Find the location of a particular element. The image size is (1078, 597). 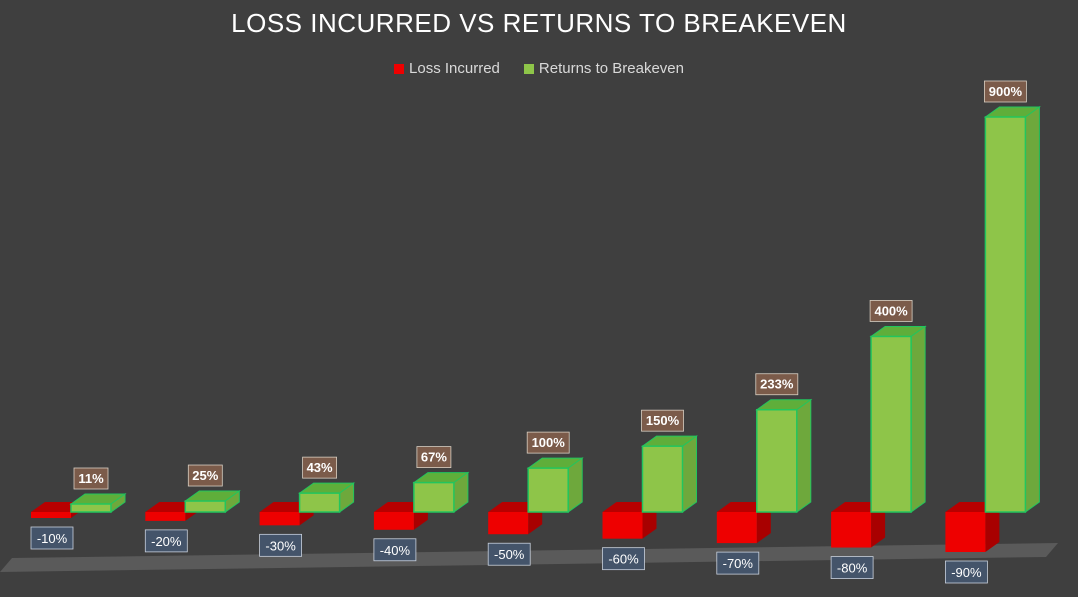

loss-data-label: -30% is located at coordinates (280, 545).